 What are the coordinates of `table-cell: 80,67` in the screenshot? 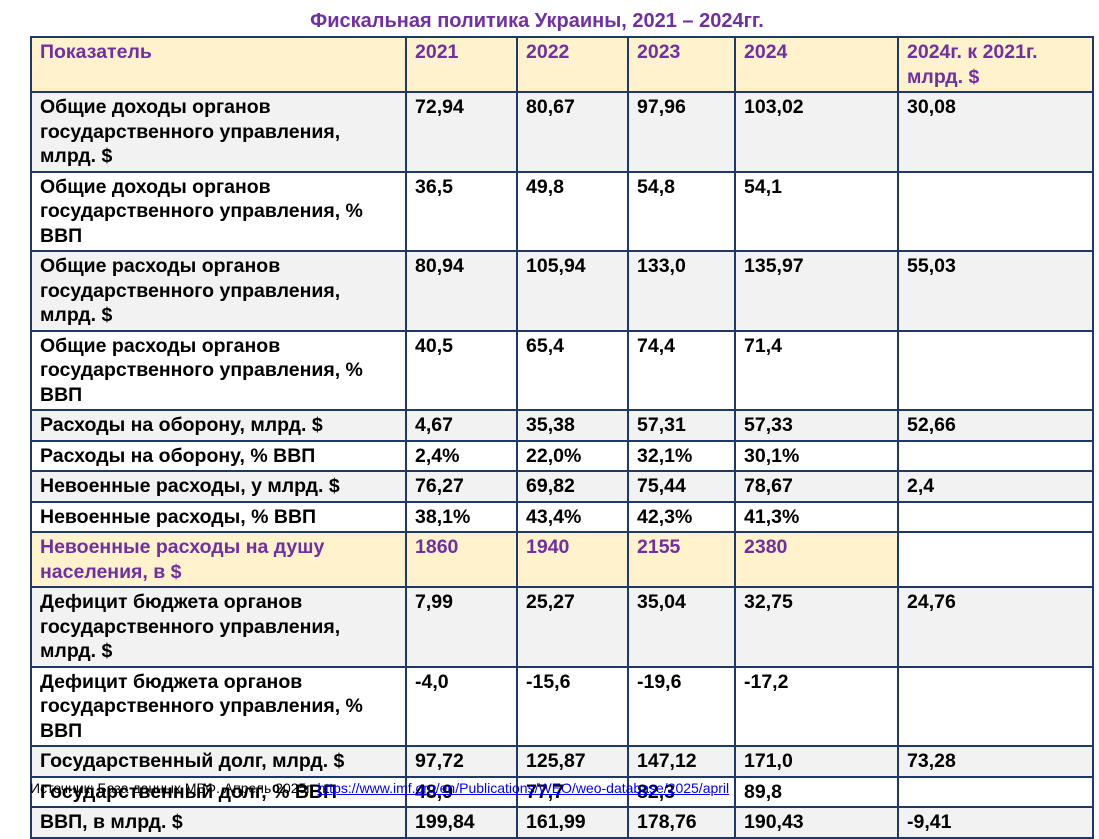 It's located at (572, 132).